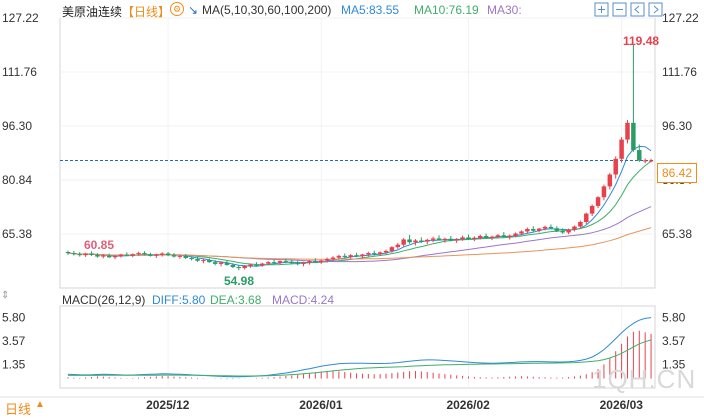  Describe the element at coordinates (14, 341) in the screenshot. I see `macd-y-tick-left: 3.57` at that location.